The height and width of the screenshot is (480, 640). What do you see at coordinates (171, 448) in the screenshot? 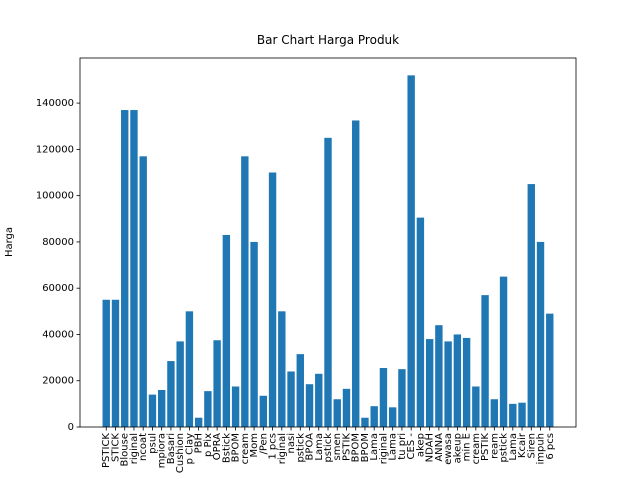
I see `x-tick-label: Basari` at bounding box center [171, 448].